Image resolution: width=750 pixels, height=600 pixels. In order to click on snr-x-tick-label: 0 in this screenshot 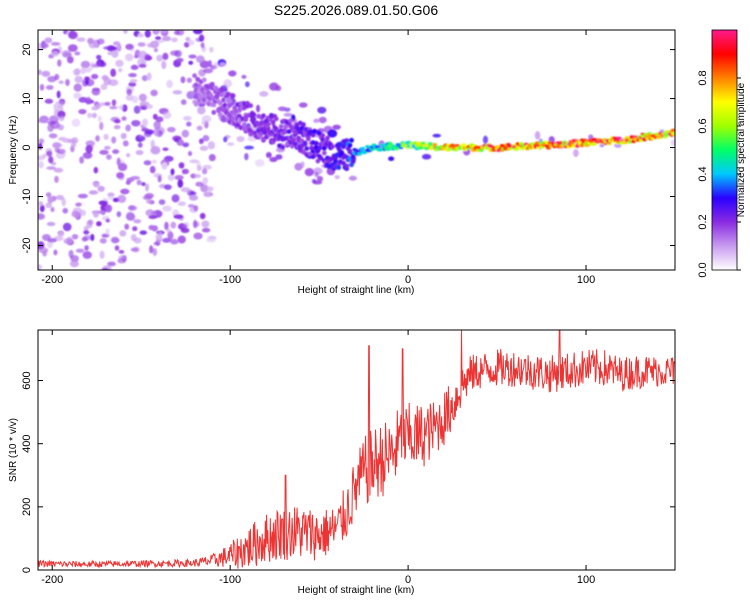, I will do `click(408, 580)`.